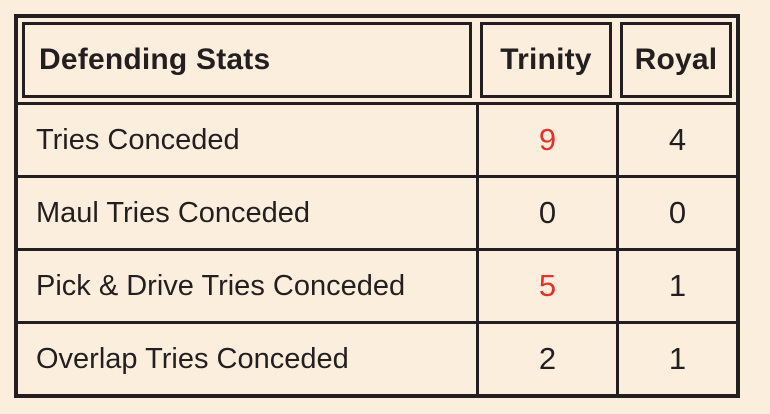 This screenshot has height=414, width=770. I want to click on header-cell-title: Defending Stats, so click(247, 60).